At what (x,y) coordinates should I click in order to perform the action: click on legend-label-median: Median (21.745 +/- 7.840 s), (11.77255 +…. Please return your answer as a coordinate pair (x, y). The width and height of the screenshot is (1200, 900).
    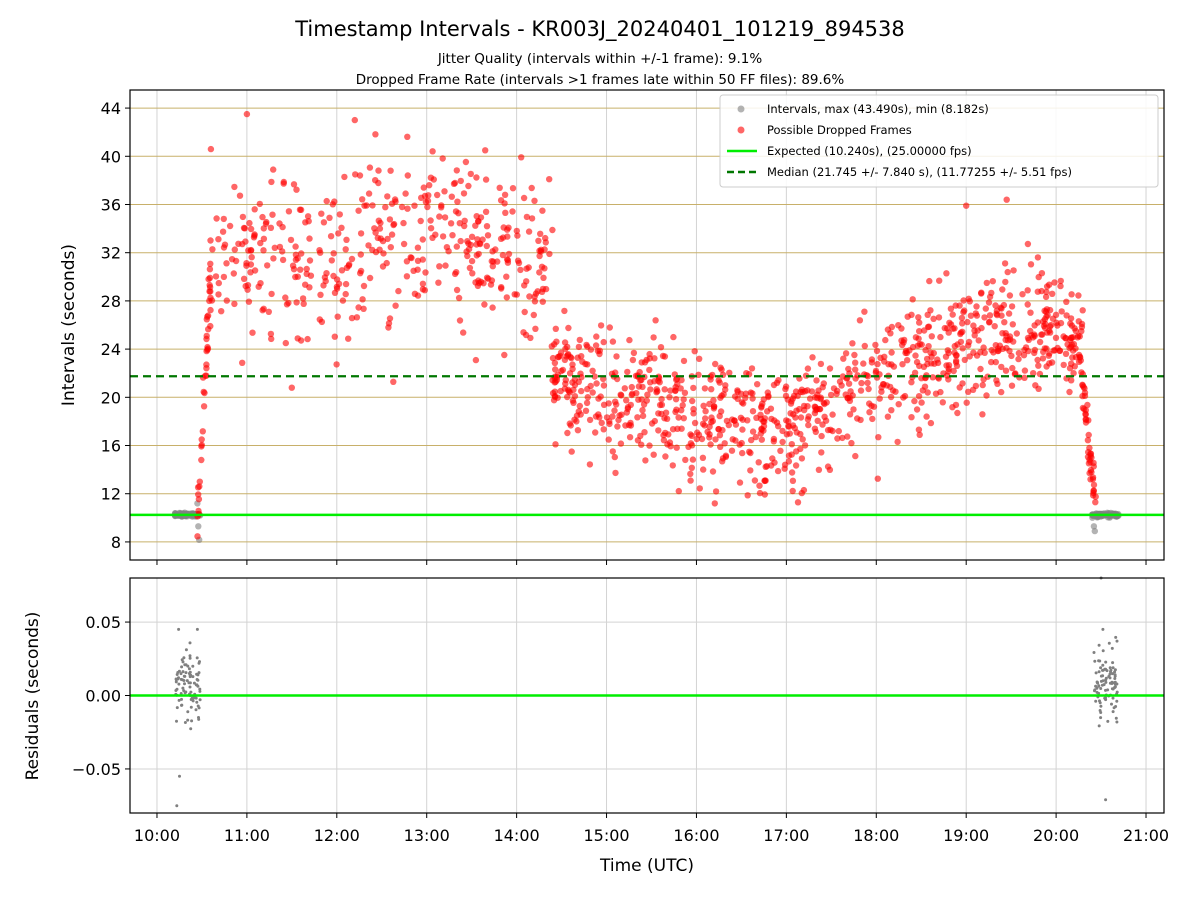
    Looking at the image, I should click on (919, 172).